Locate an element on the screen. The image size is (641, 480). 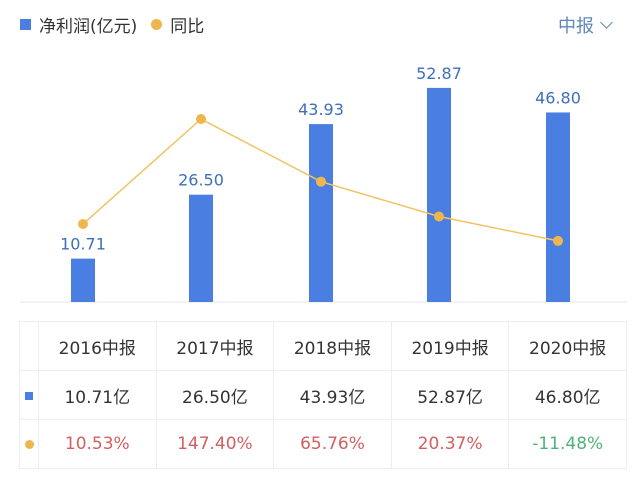
table-header-cell: 2018中报 is located at coordinates (332, 346).